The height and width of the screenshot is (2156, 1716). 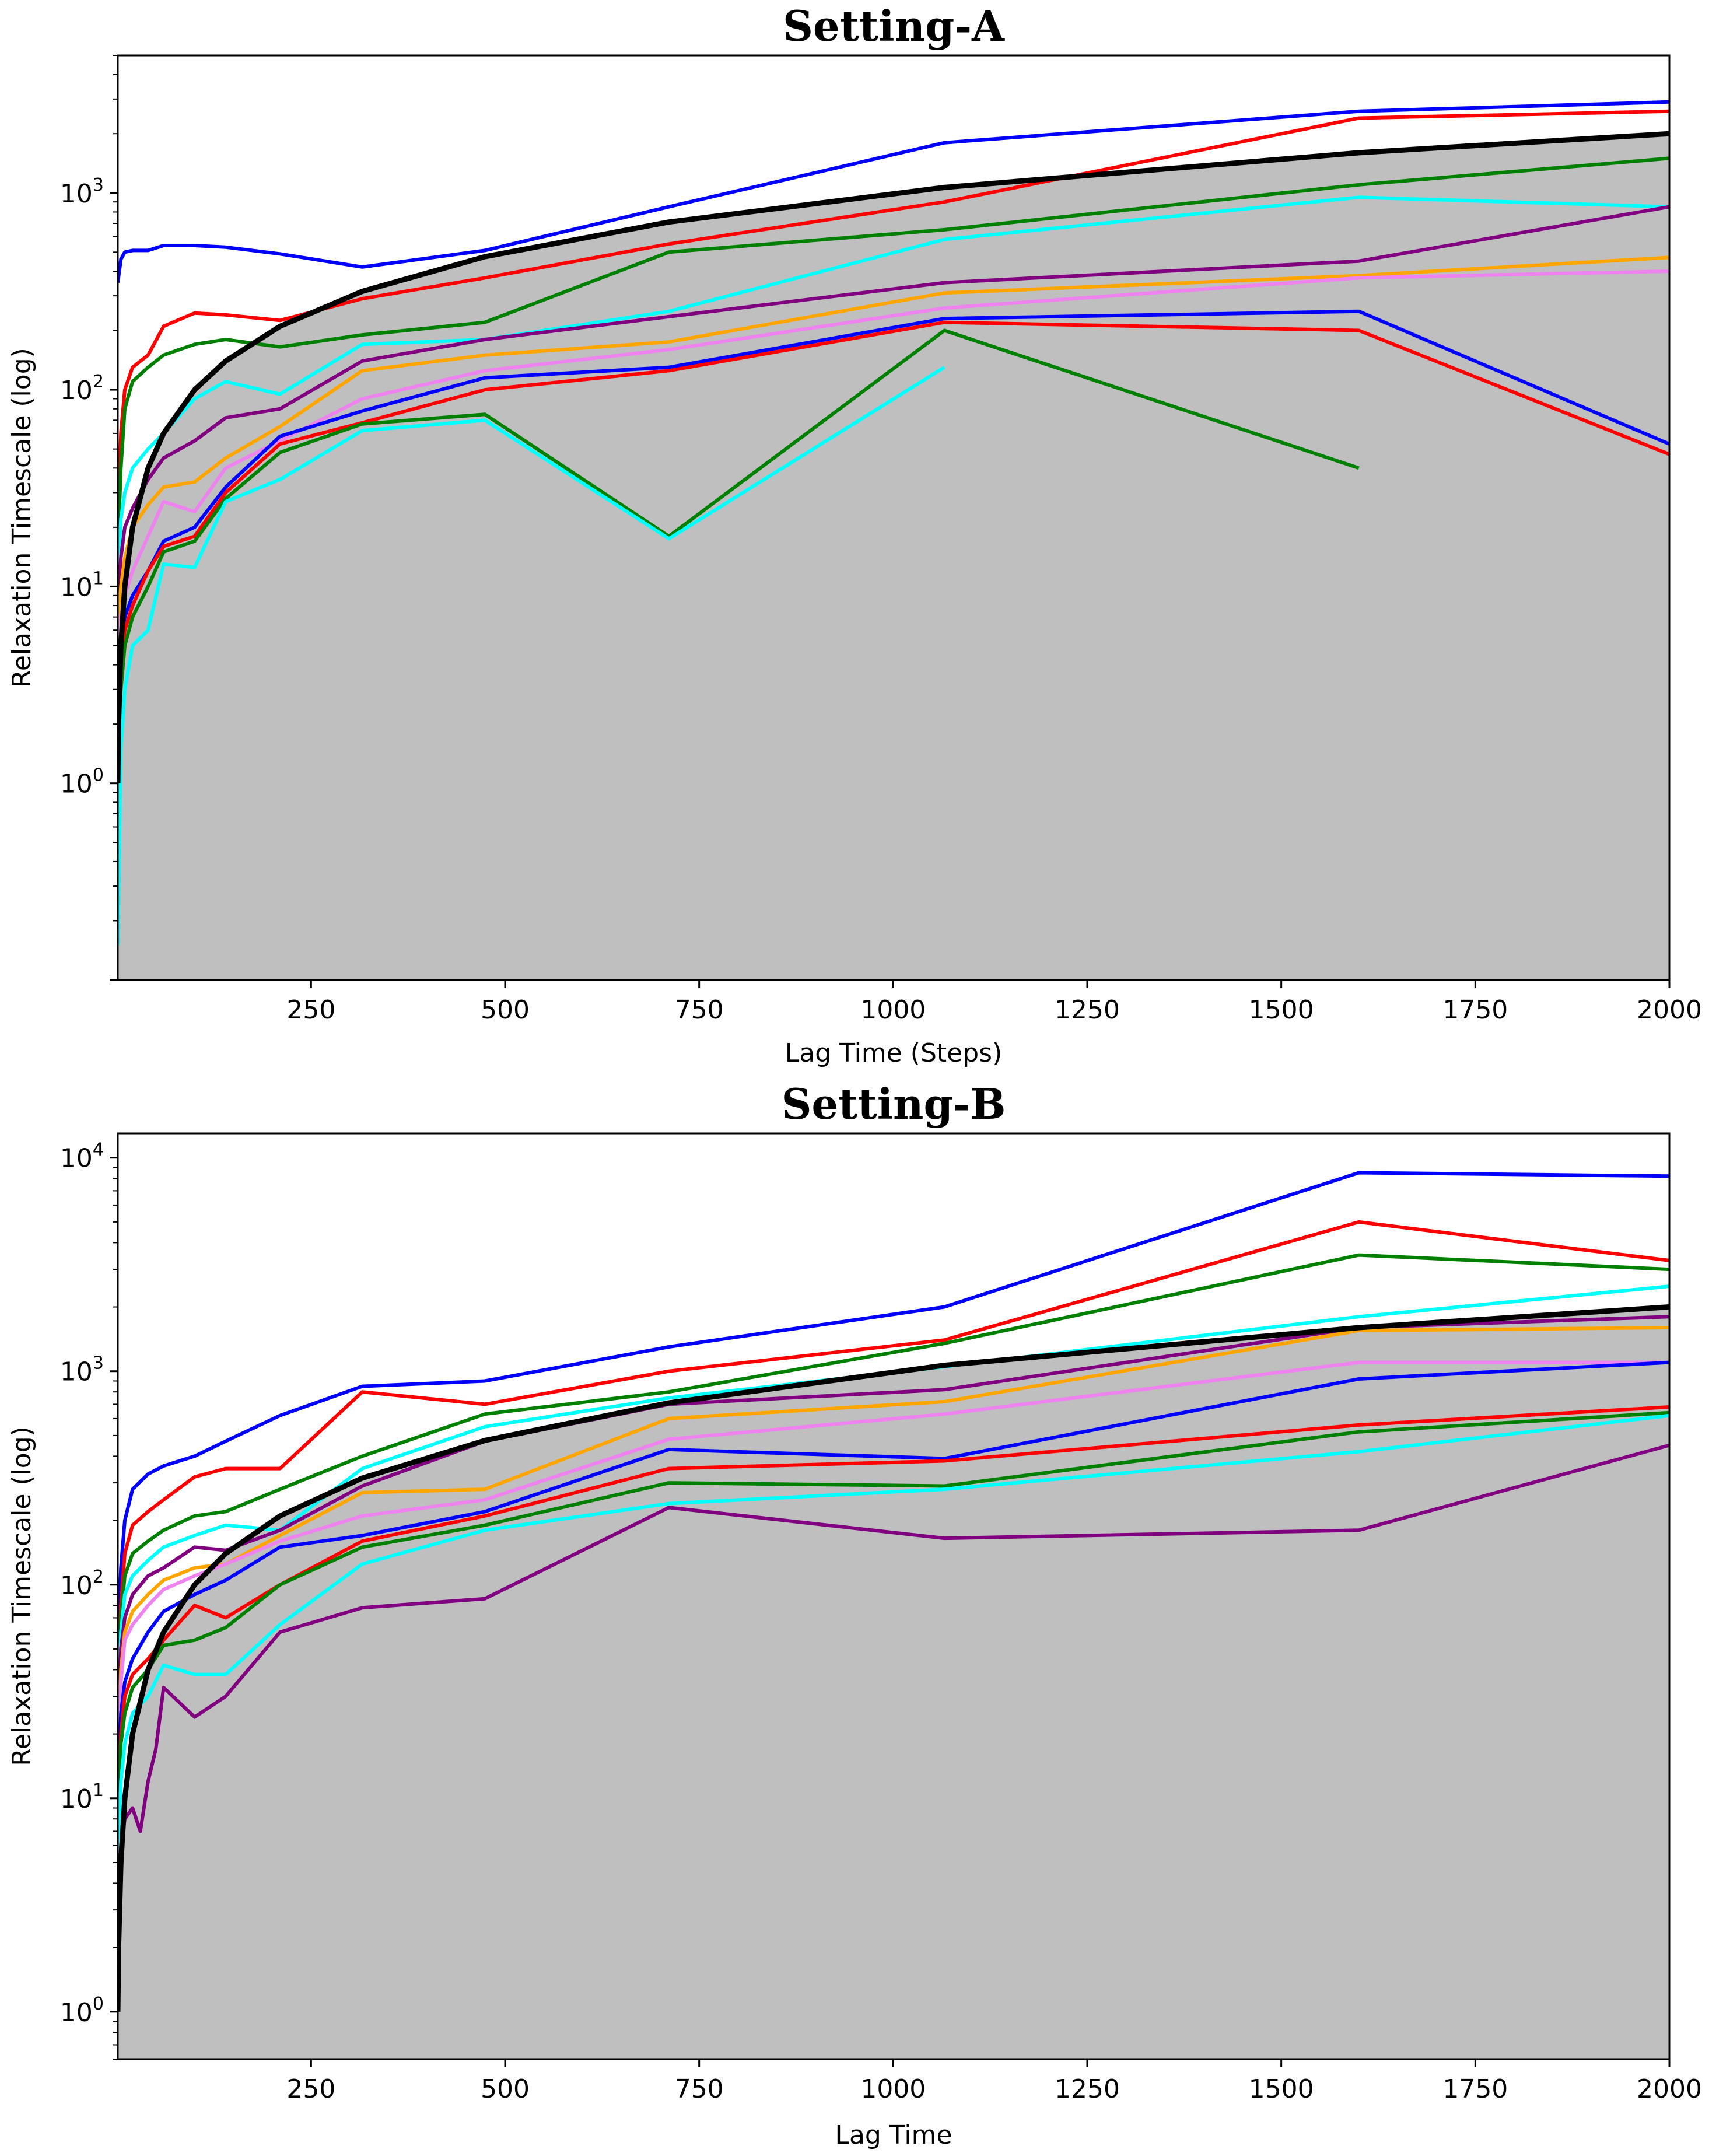 I want to click on chart-title: Setting-A, so click(x=894, y=26).